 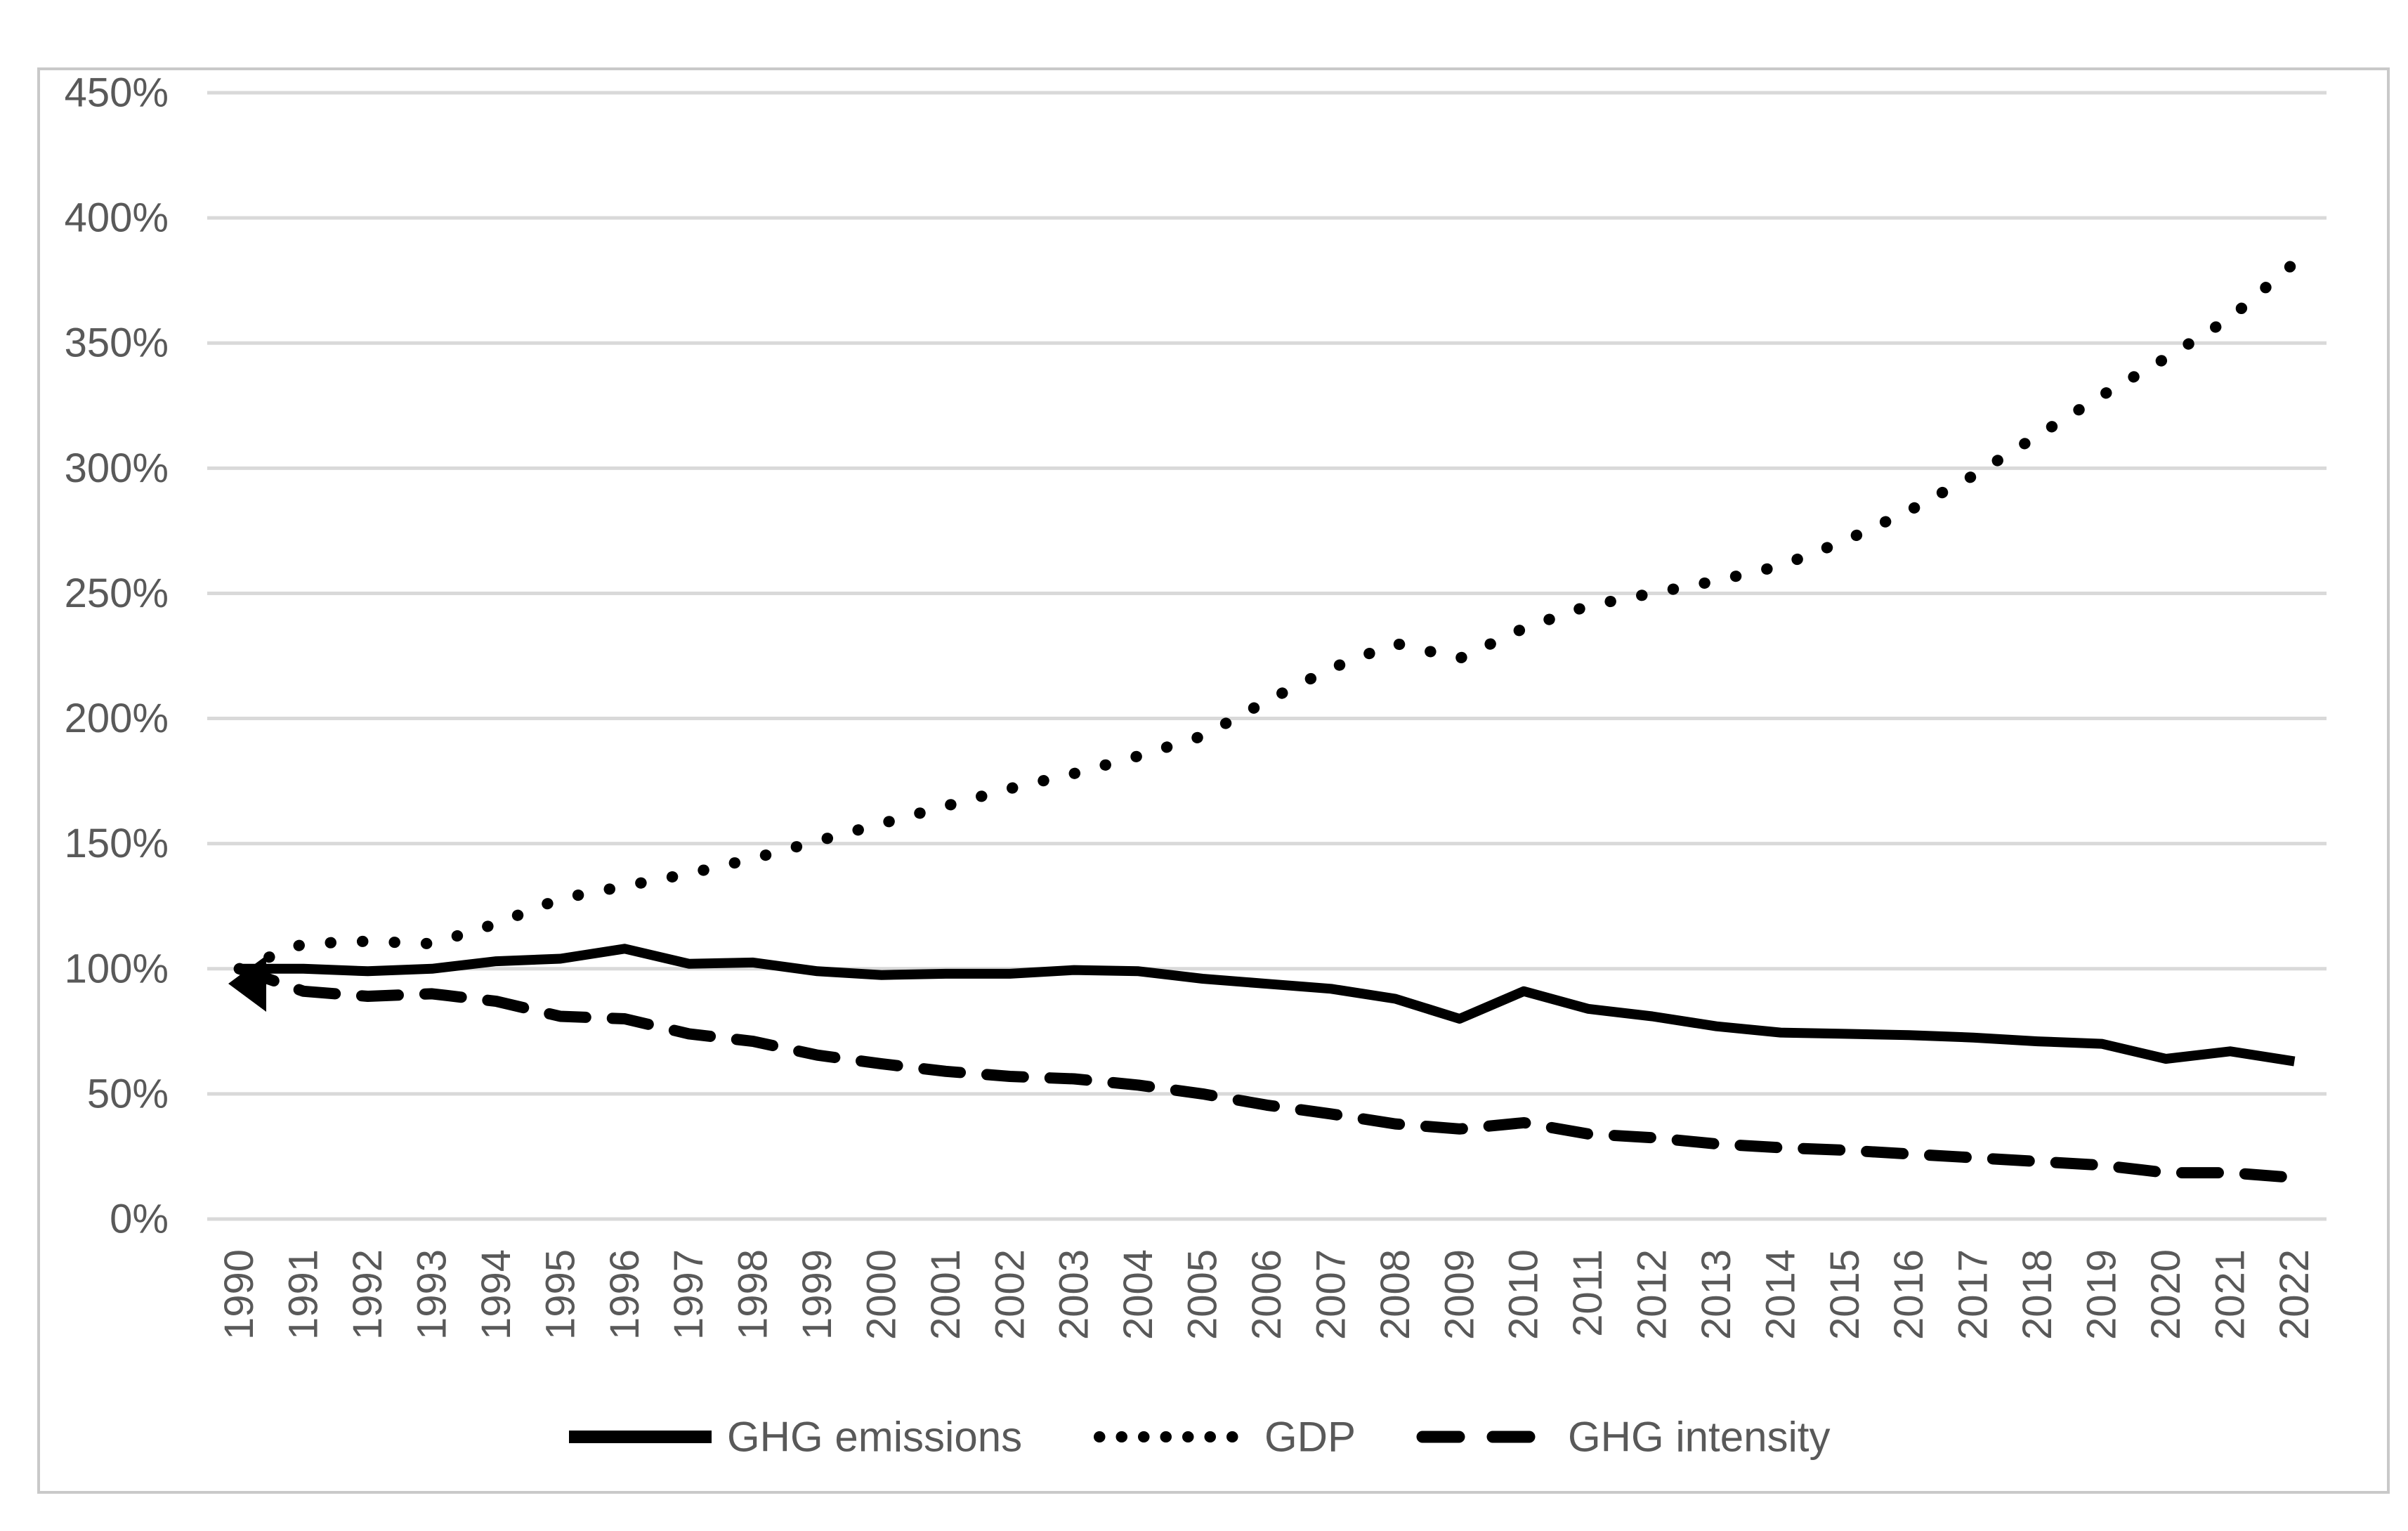 I want to click on x-tick-label-1991: 1991, so click(x=304, y=1294).